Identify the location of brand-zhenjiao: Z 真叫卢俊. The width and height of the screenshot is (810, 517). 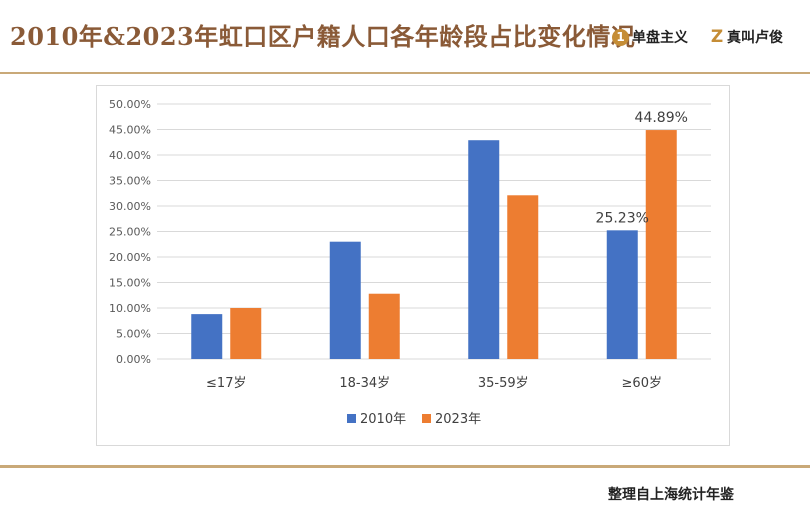
(746, 37).